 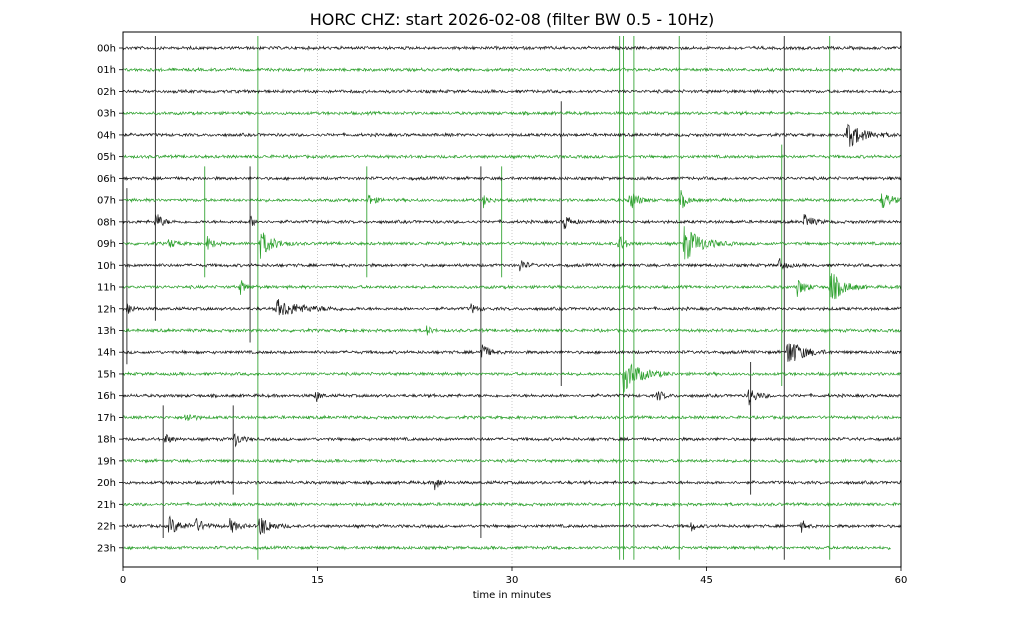 What do you see at coordinates (106, 157) in the screenshot?
I see `row-label: 05h` at bounding box center [106, 157].